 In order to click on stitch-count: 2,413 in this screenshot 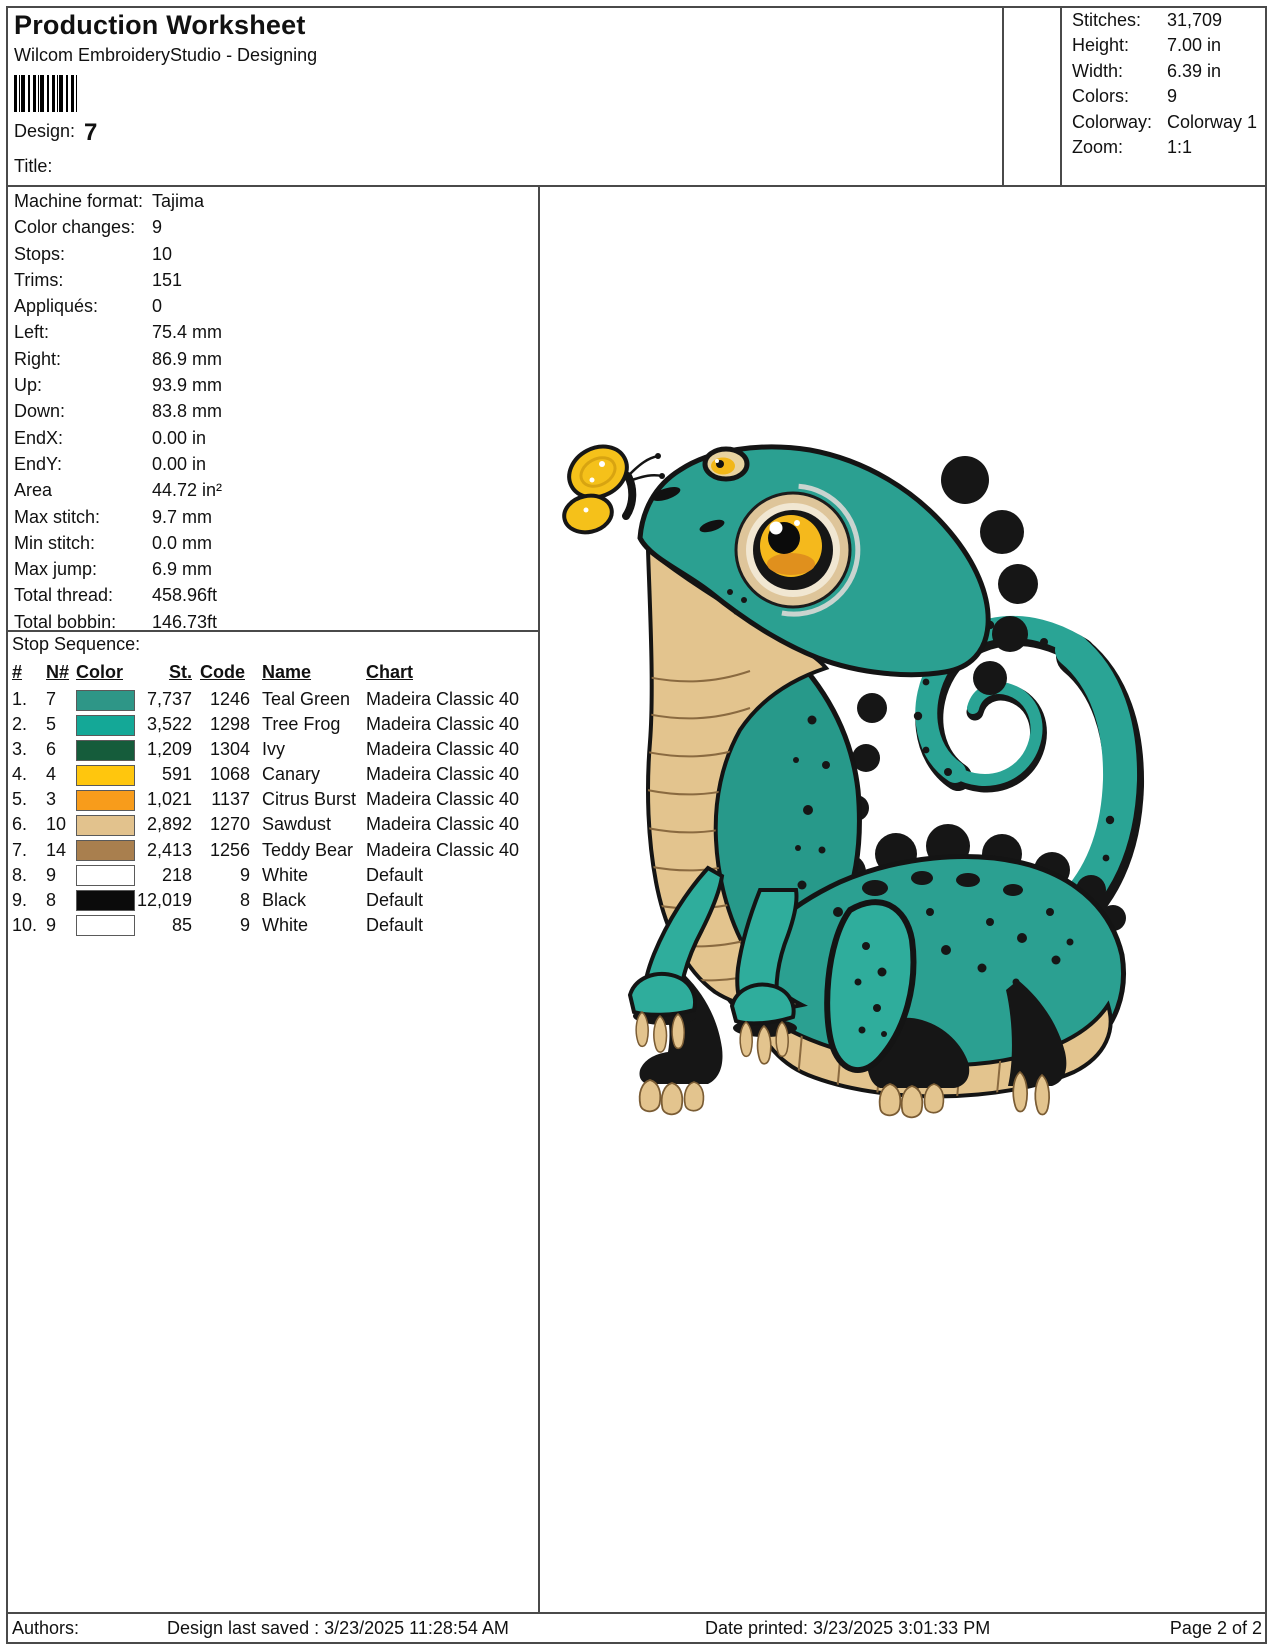, I will do `click(169, 849)`.